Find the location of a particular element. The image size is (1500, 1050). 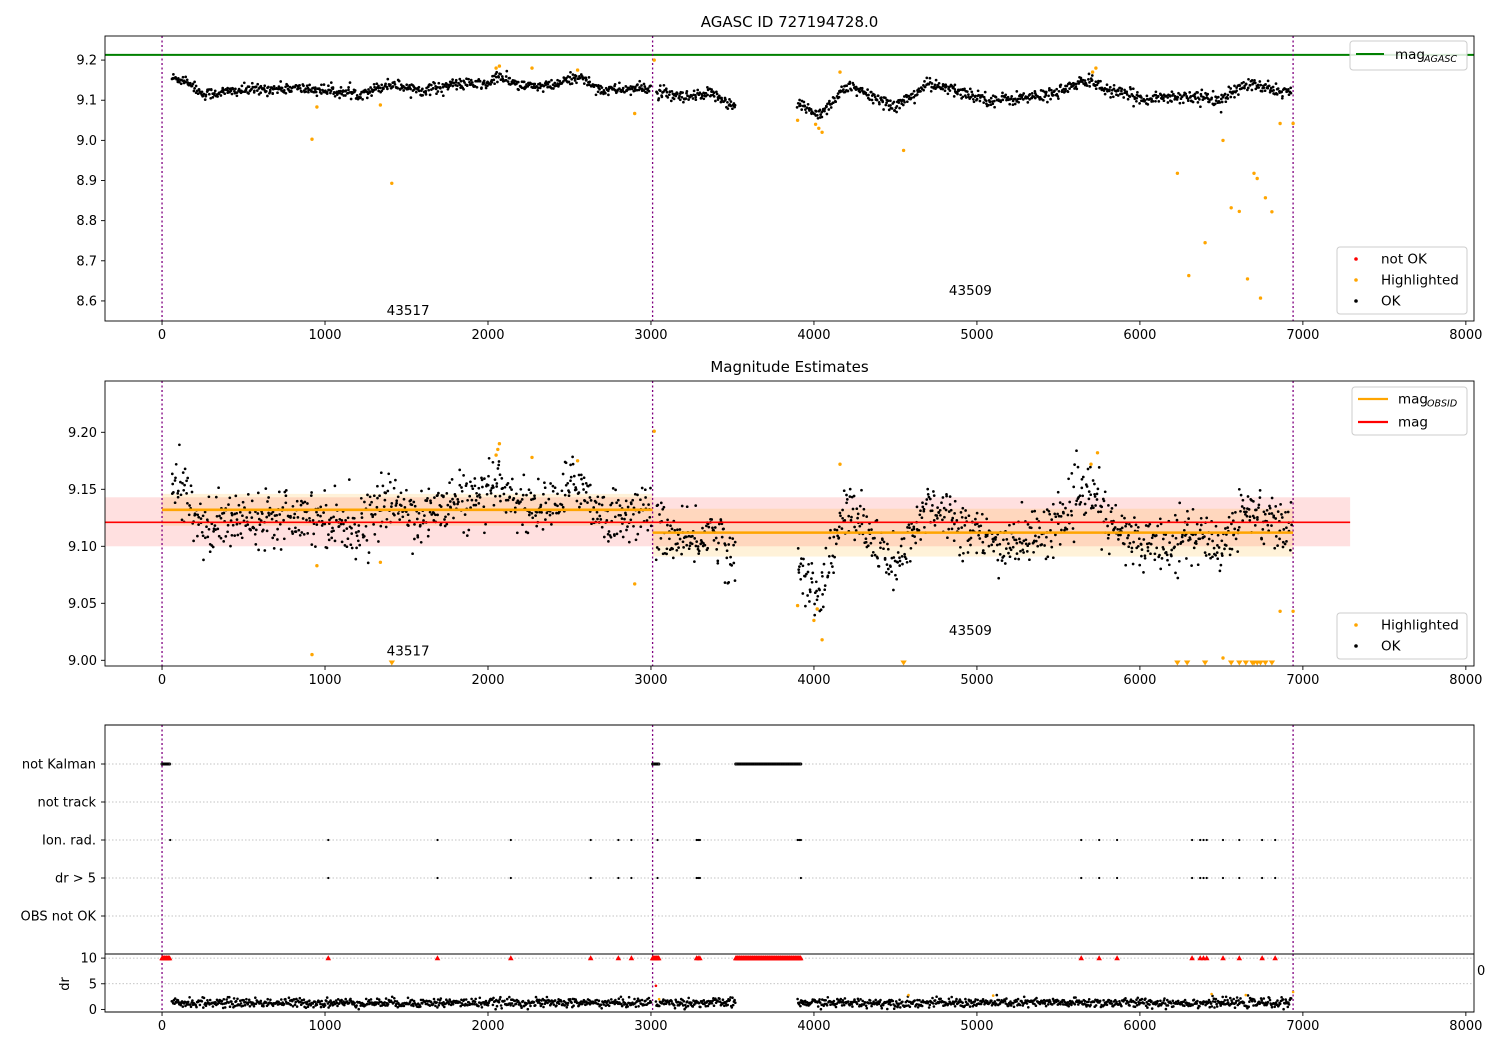

x-tick-label: 4000 is located at coordinates (813, 680).